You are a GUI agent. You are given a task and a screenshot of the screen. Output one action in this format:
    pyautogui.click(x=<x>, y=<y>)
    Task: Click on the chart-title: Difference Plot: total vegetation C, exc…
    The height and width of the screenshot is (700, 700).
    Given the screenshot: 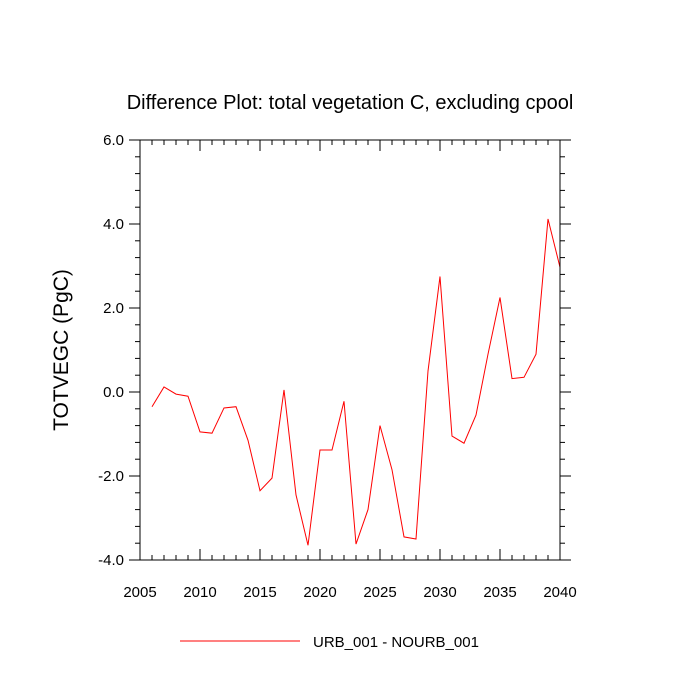 What is the action you would take?
    pyautogui.click(x=350, y=103)
    